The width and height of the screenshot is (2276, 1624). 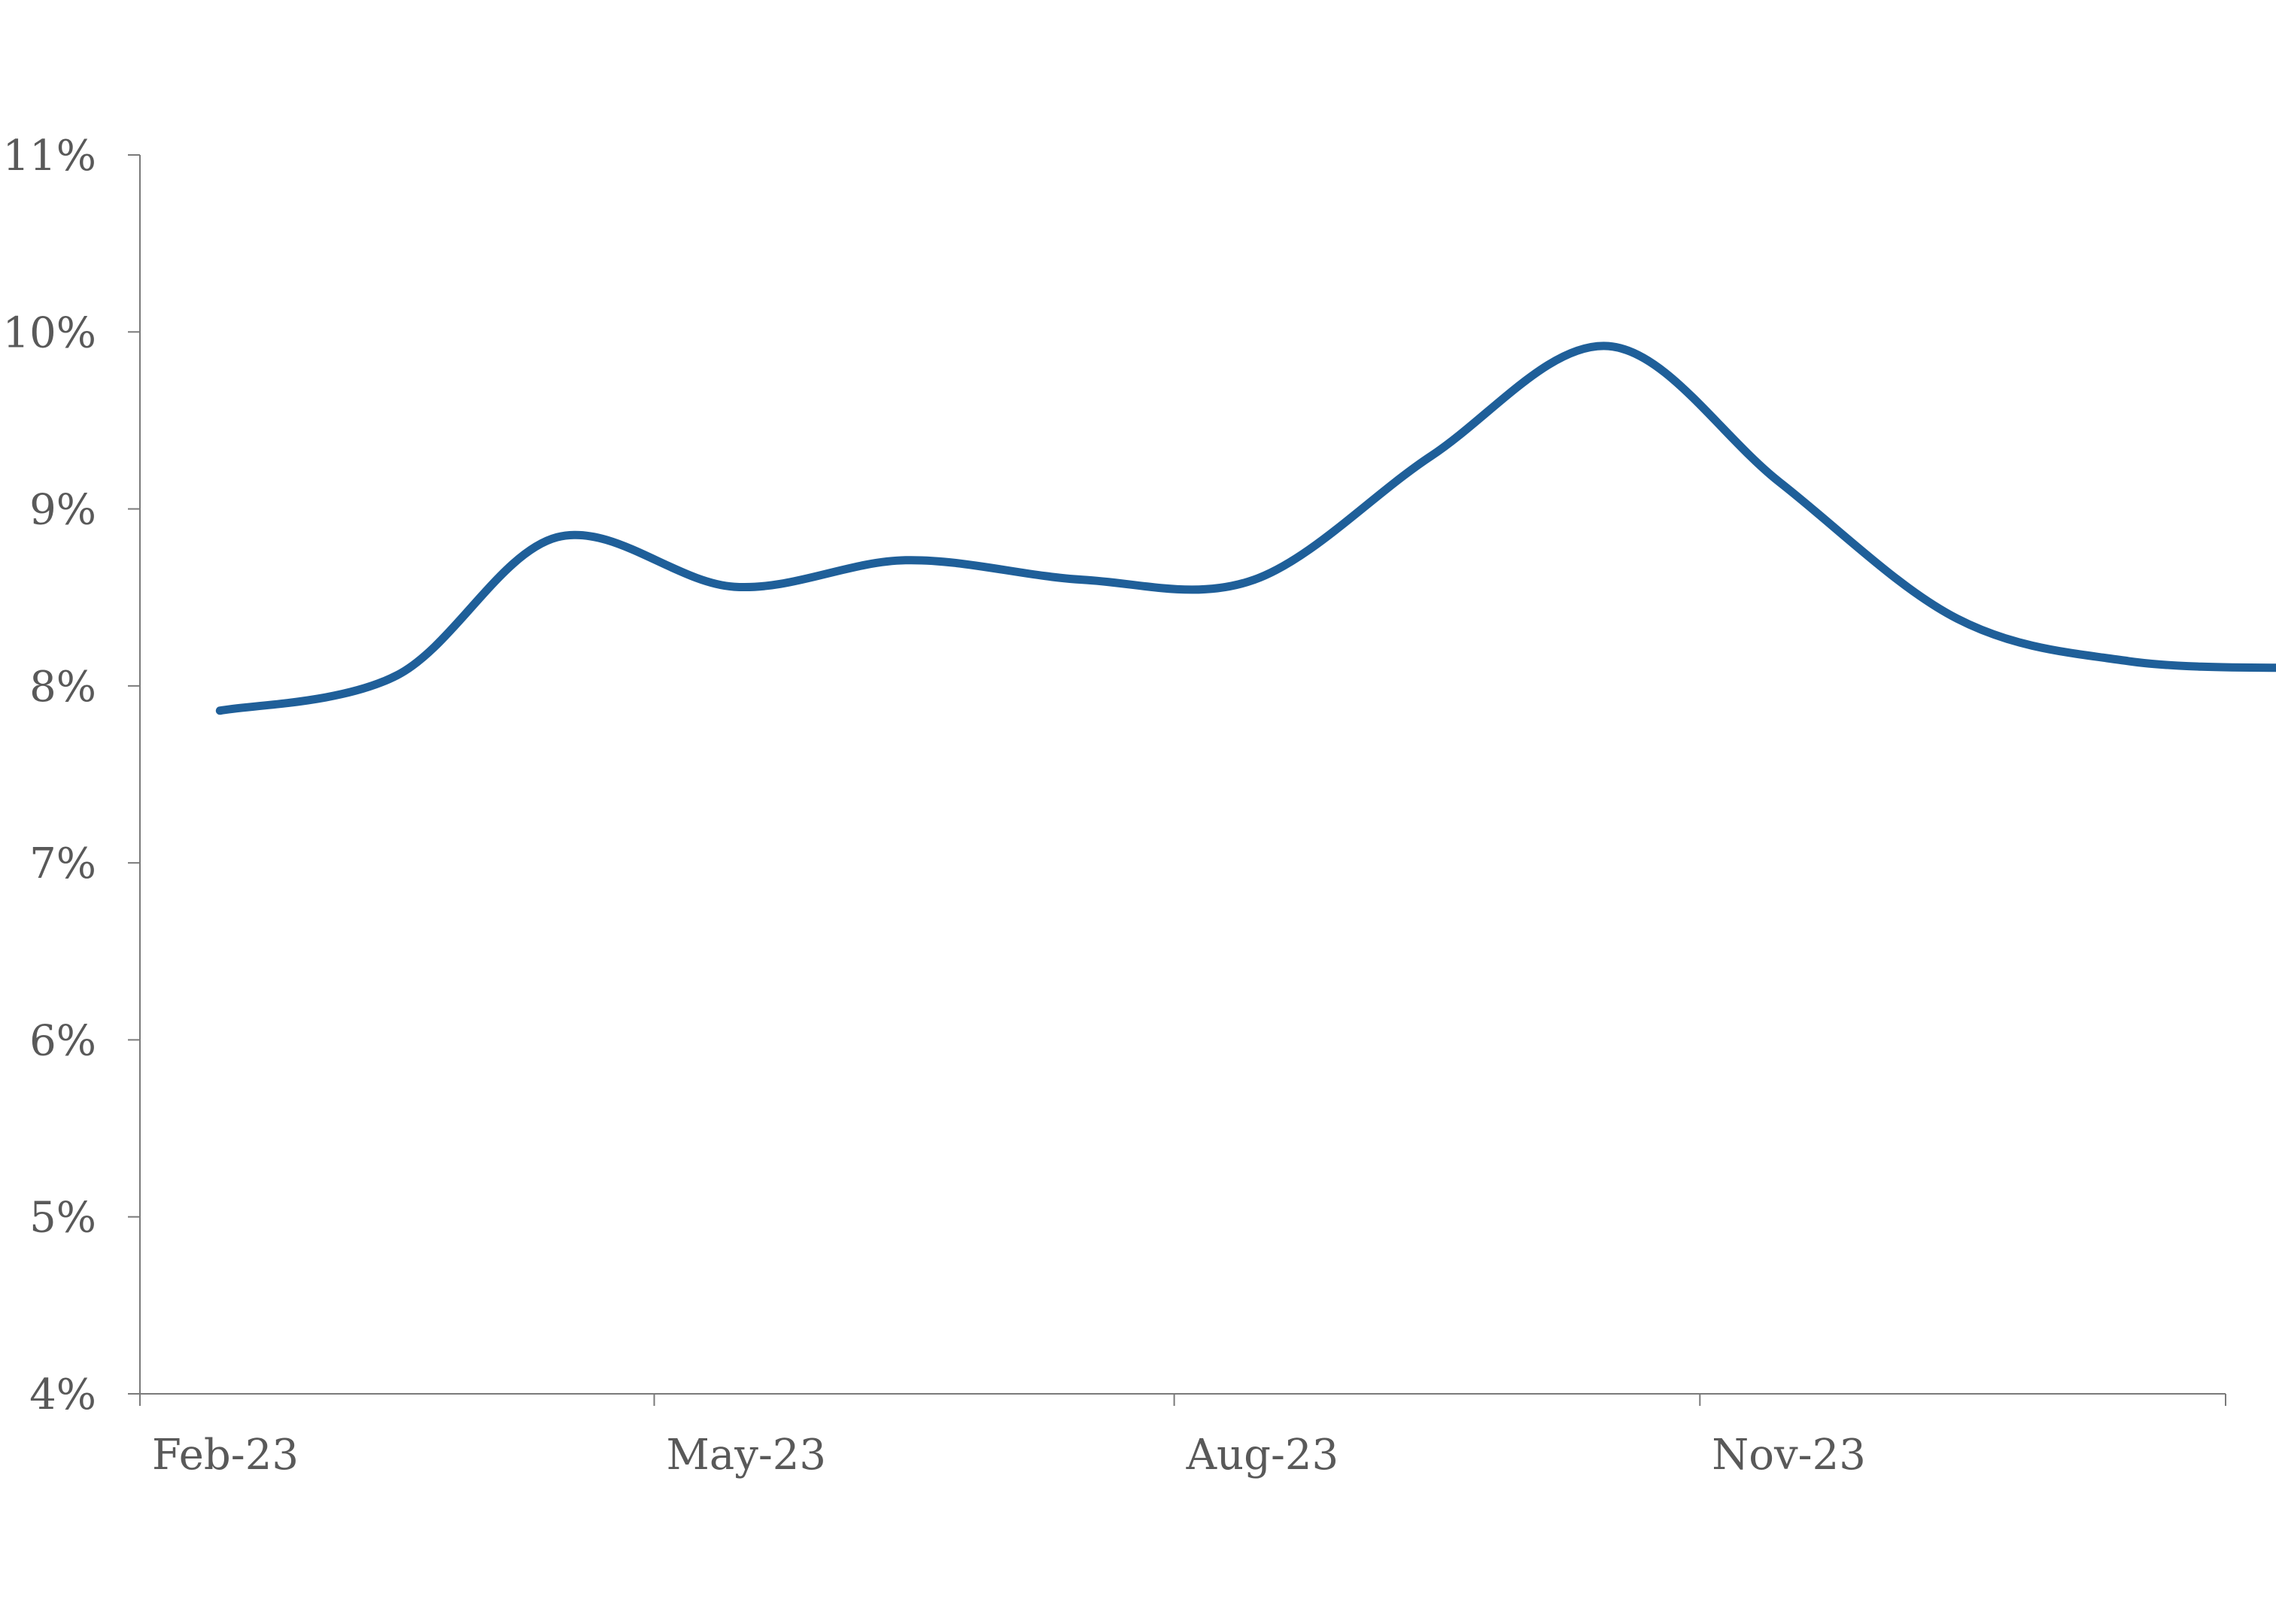 What do you see at coordinates (62, 687) in the screenshot?
I see `y-tick-label: 8%` at bounding box center [62, 687].